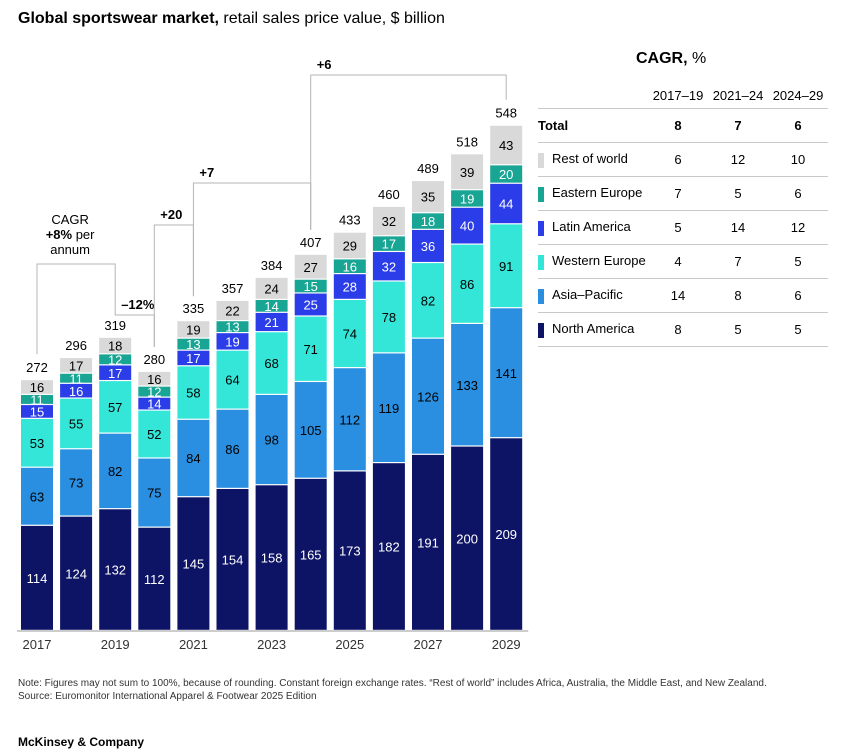 The width and height of the screenshot is (841, 752). I want to click on growth-annotation: +8% per, so click(70, 234).